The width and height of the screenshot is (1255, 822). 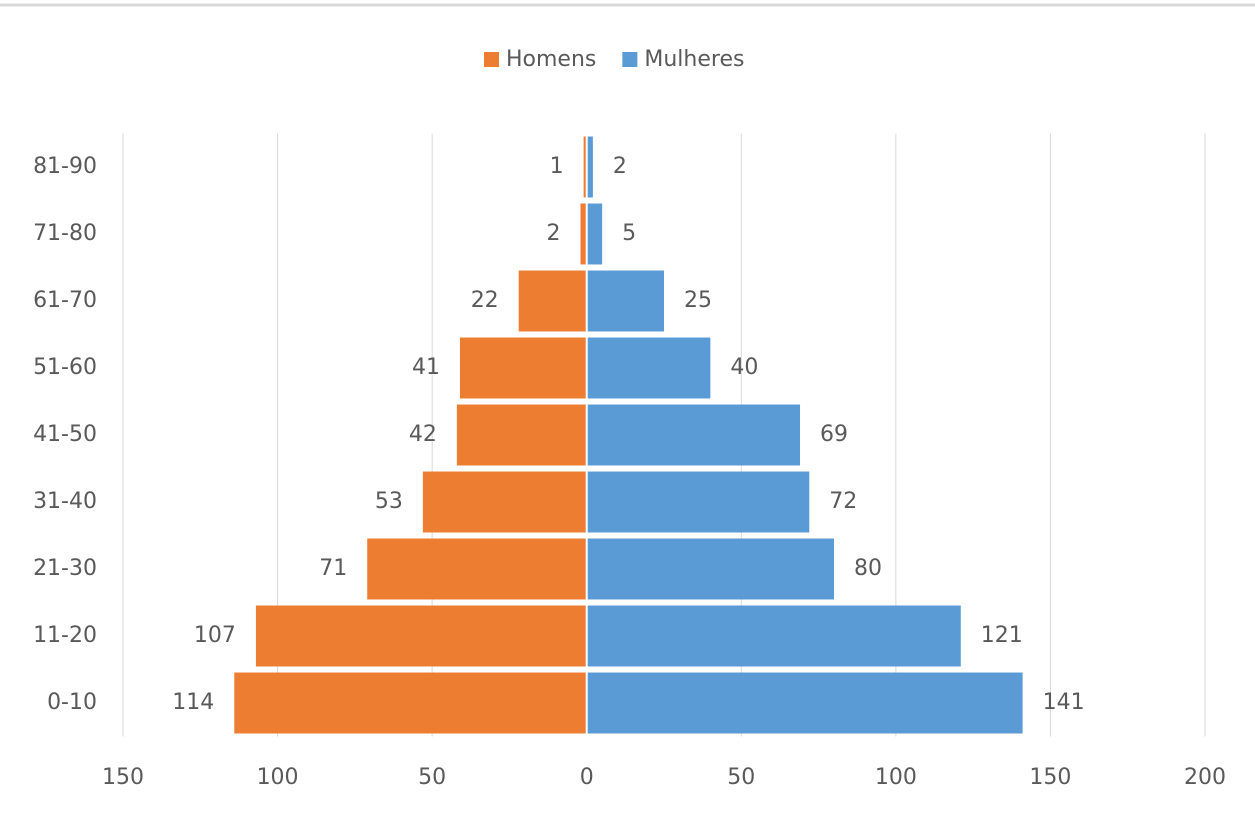 I want to click on y-tick-label: 31-40, so click(x=65, y=501).